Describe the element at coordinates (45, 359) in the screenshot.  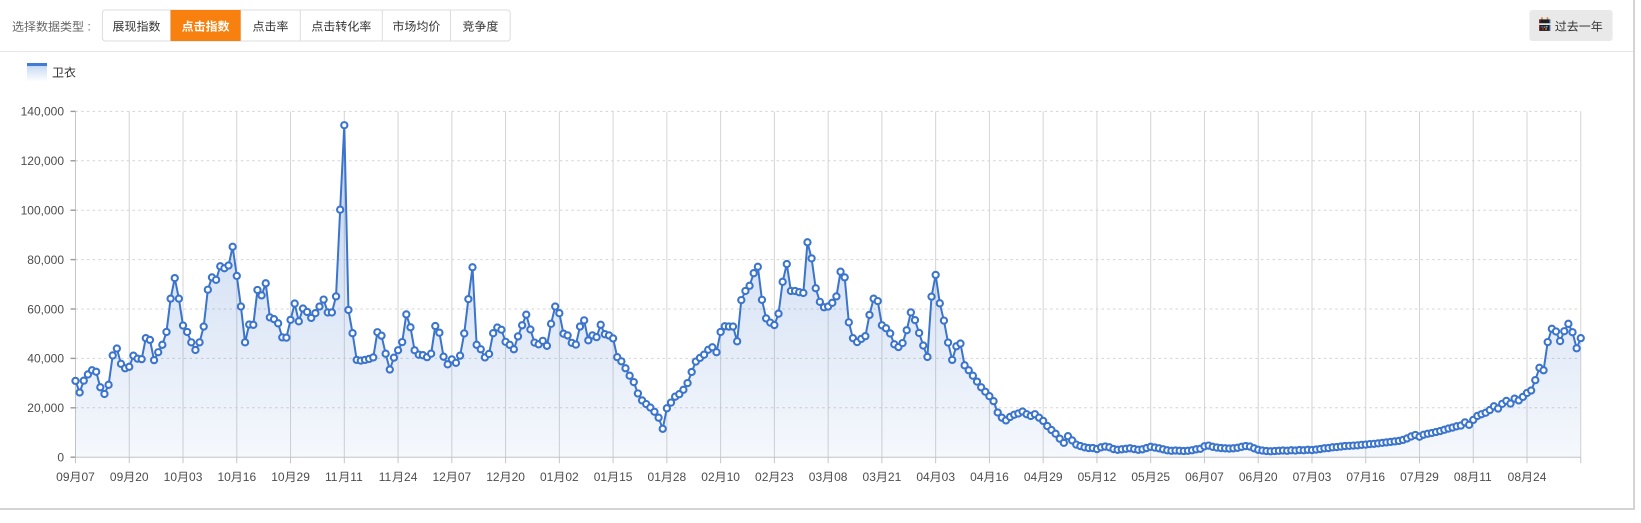
I see `svg-text: 40,000` at that location.